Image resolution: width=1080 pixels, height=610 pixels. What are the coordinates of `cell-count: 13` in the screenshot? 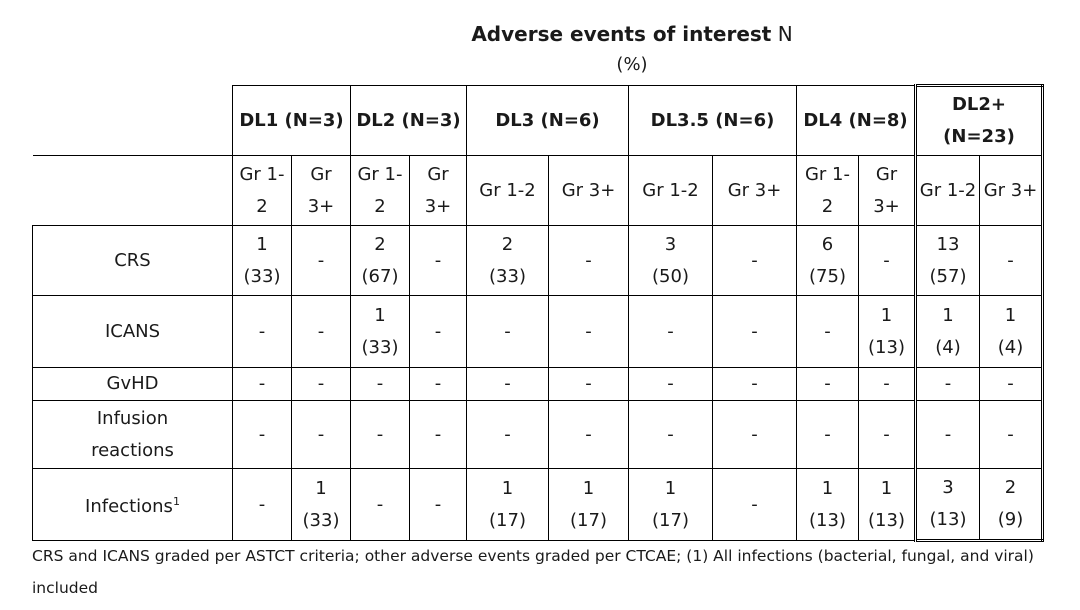 It's located at (948, 244).